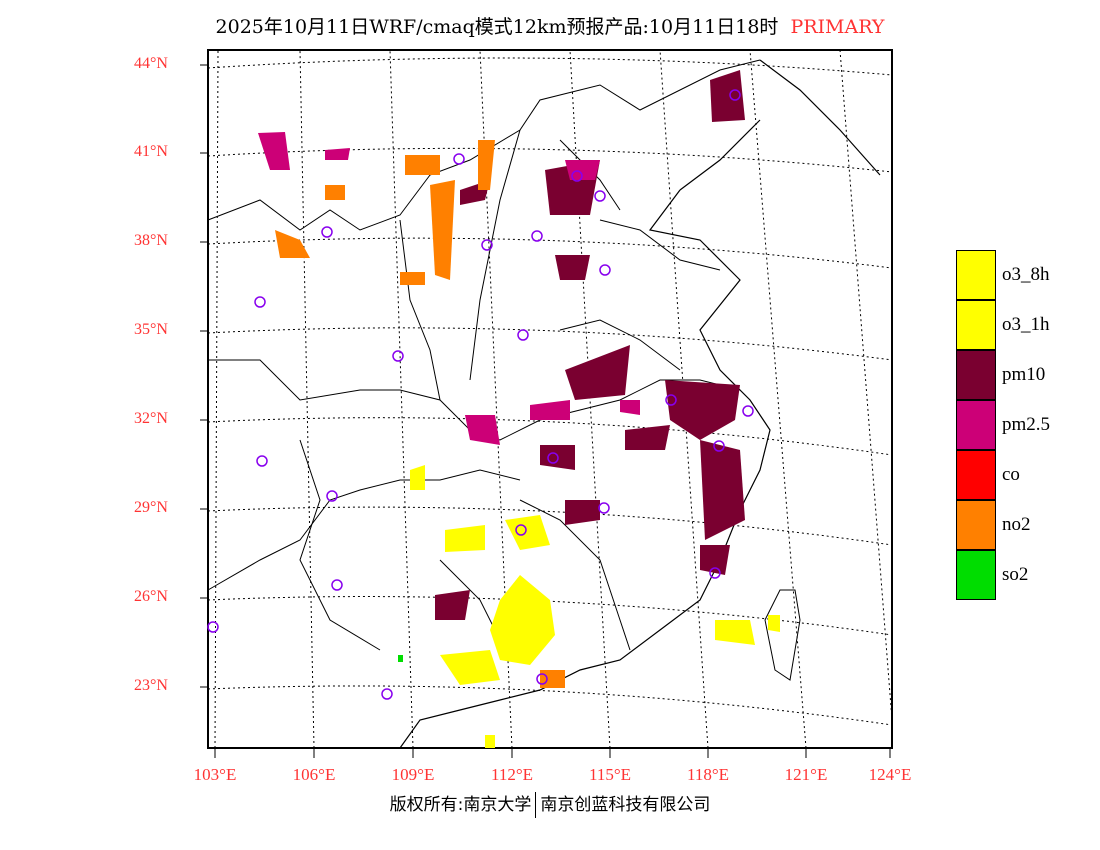 The height and width of the screenshot is (850, 1100). I want to click on lon-label: 112°E, so click(512, 774).